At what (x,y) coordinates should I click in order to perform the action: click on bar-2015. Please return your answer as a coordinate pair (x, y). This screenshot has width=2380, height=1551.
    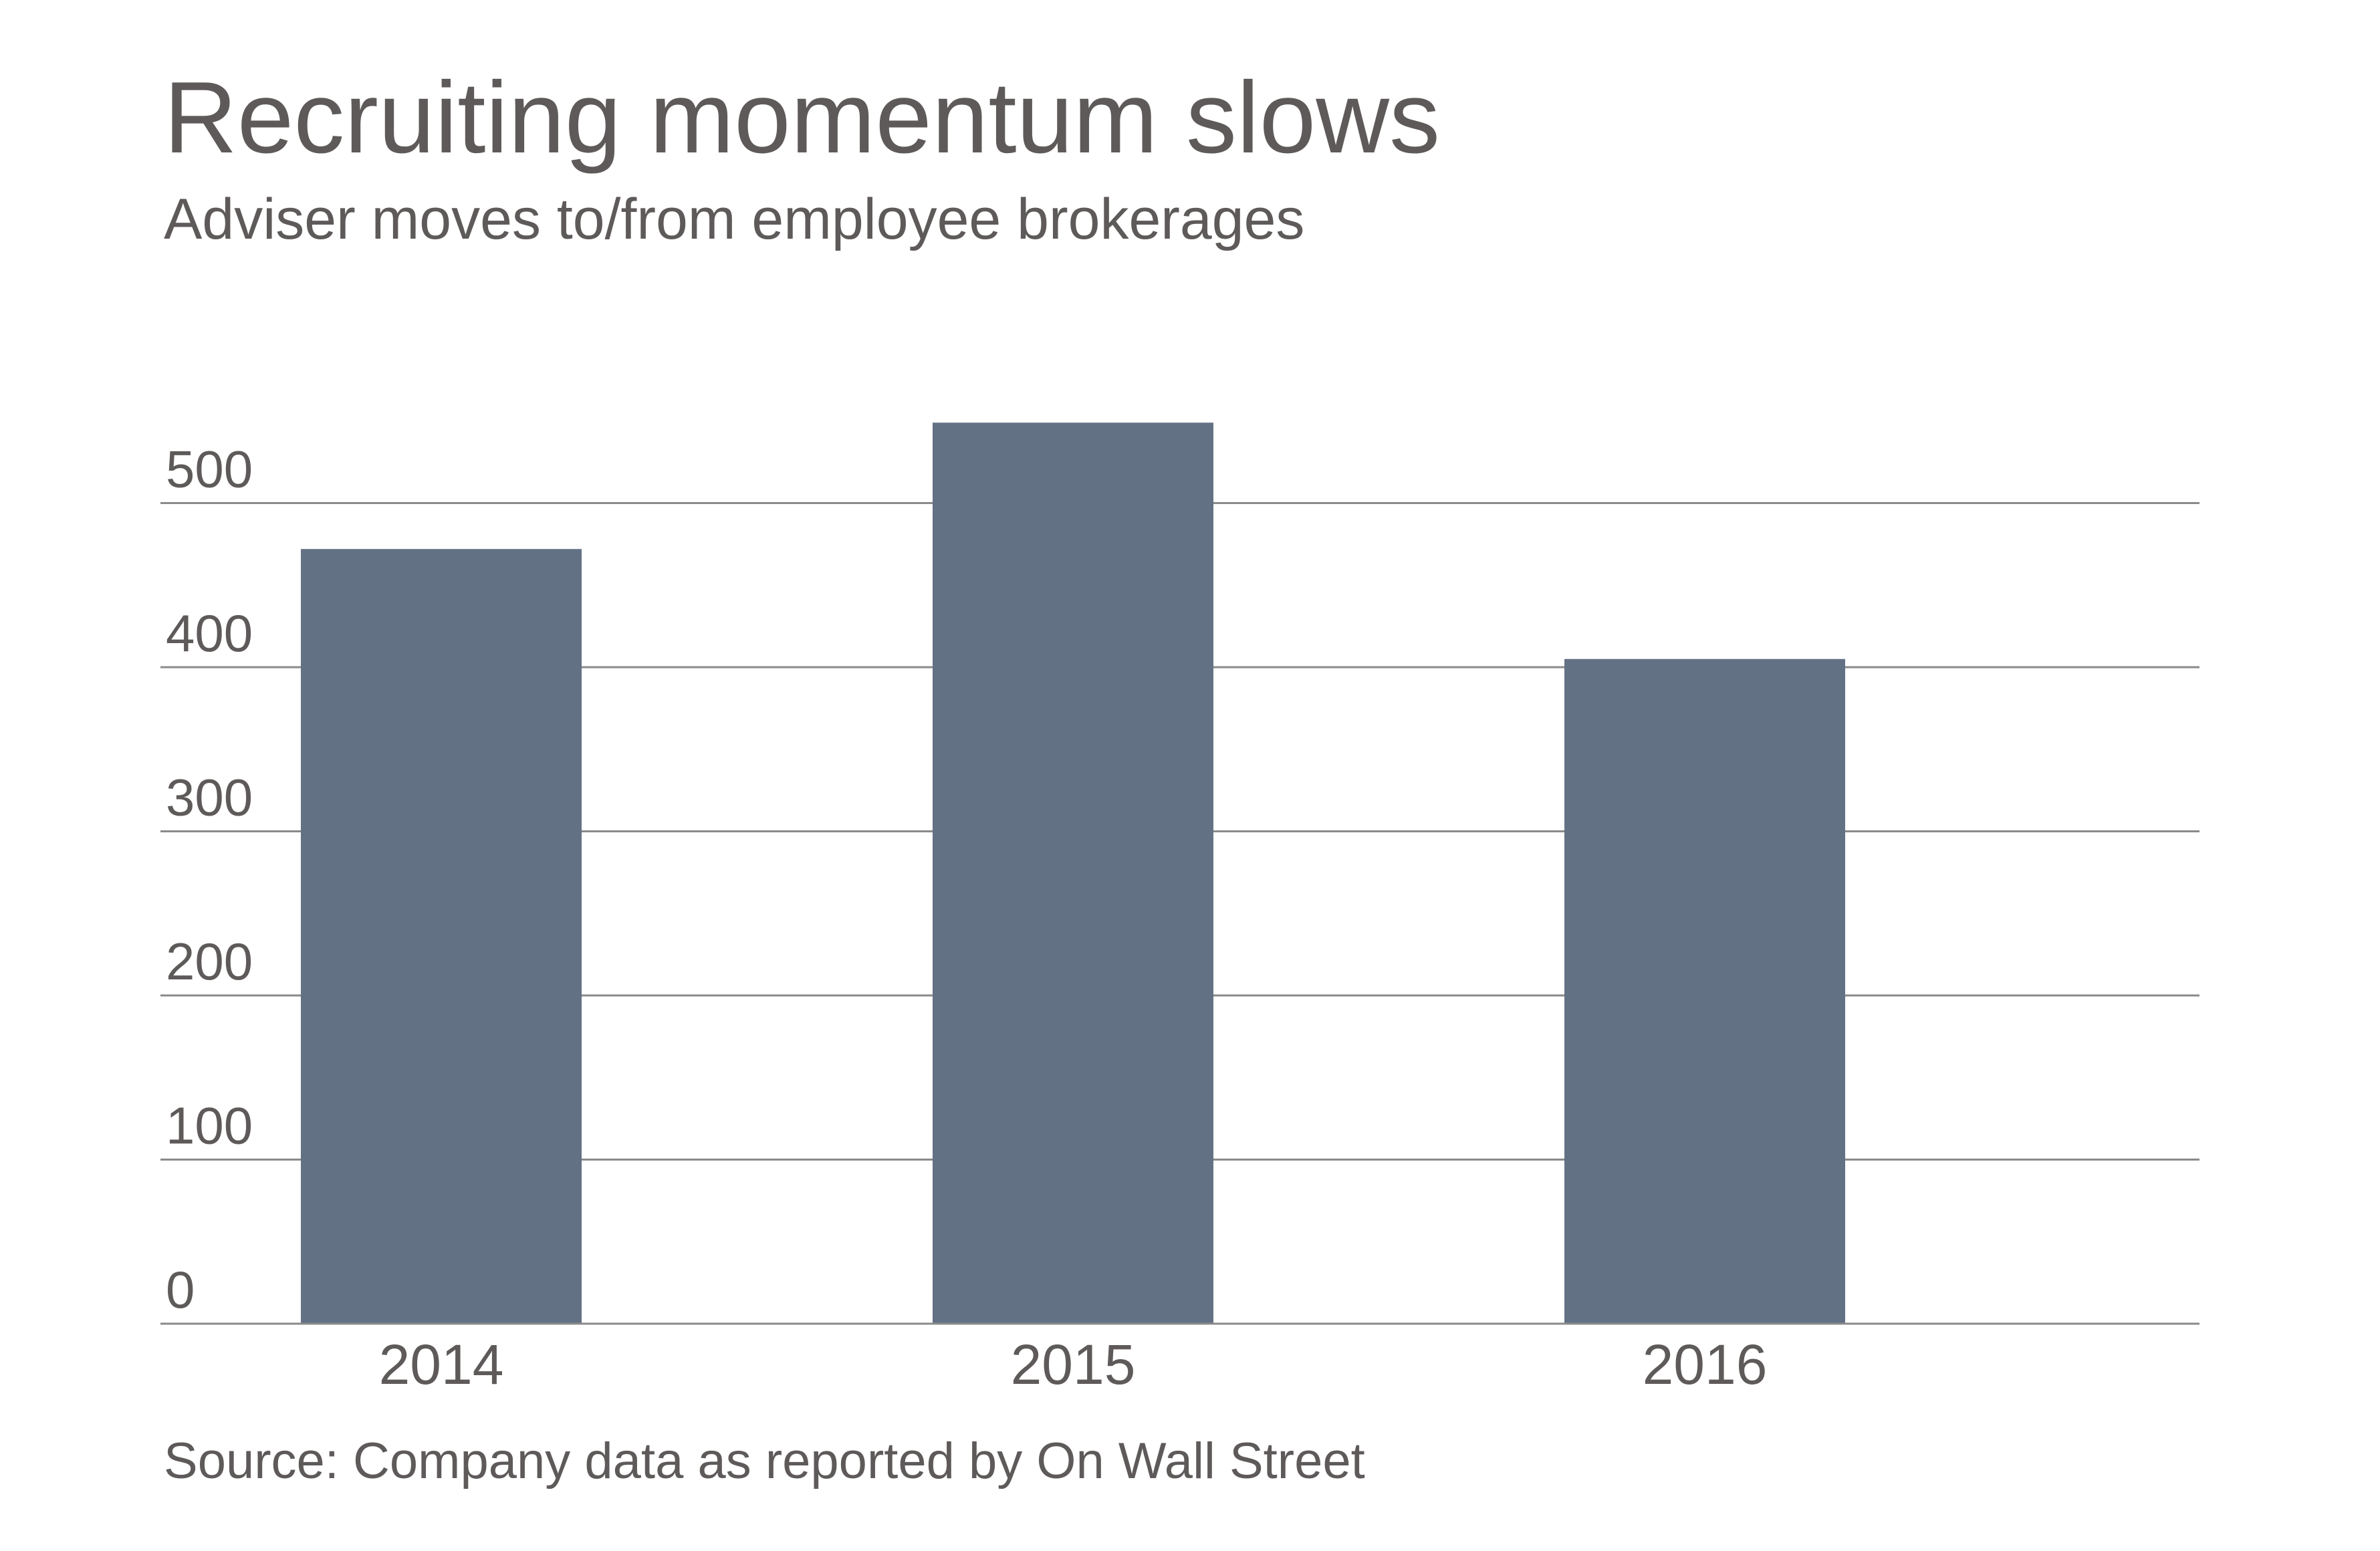
    Looking at the image, I should click on (1073, 873).